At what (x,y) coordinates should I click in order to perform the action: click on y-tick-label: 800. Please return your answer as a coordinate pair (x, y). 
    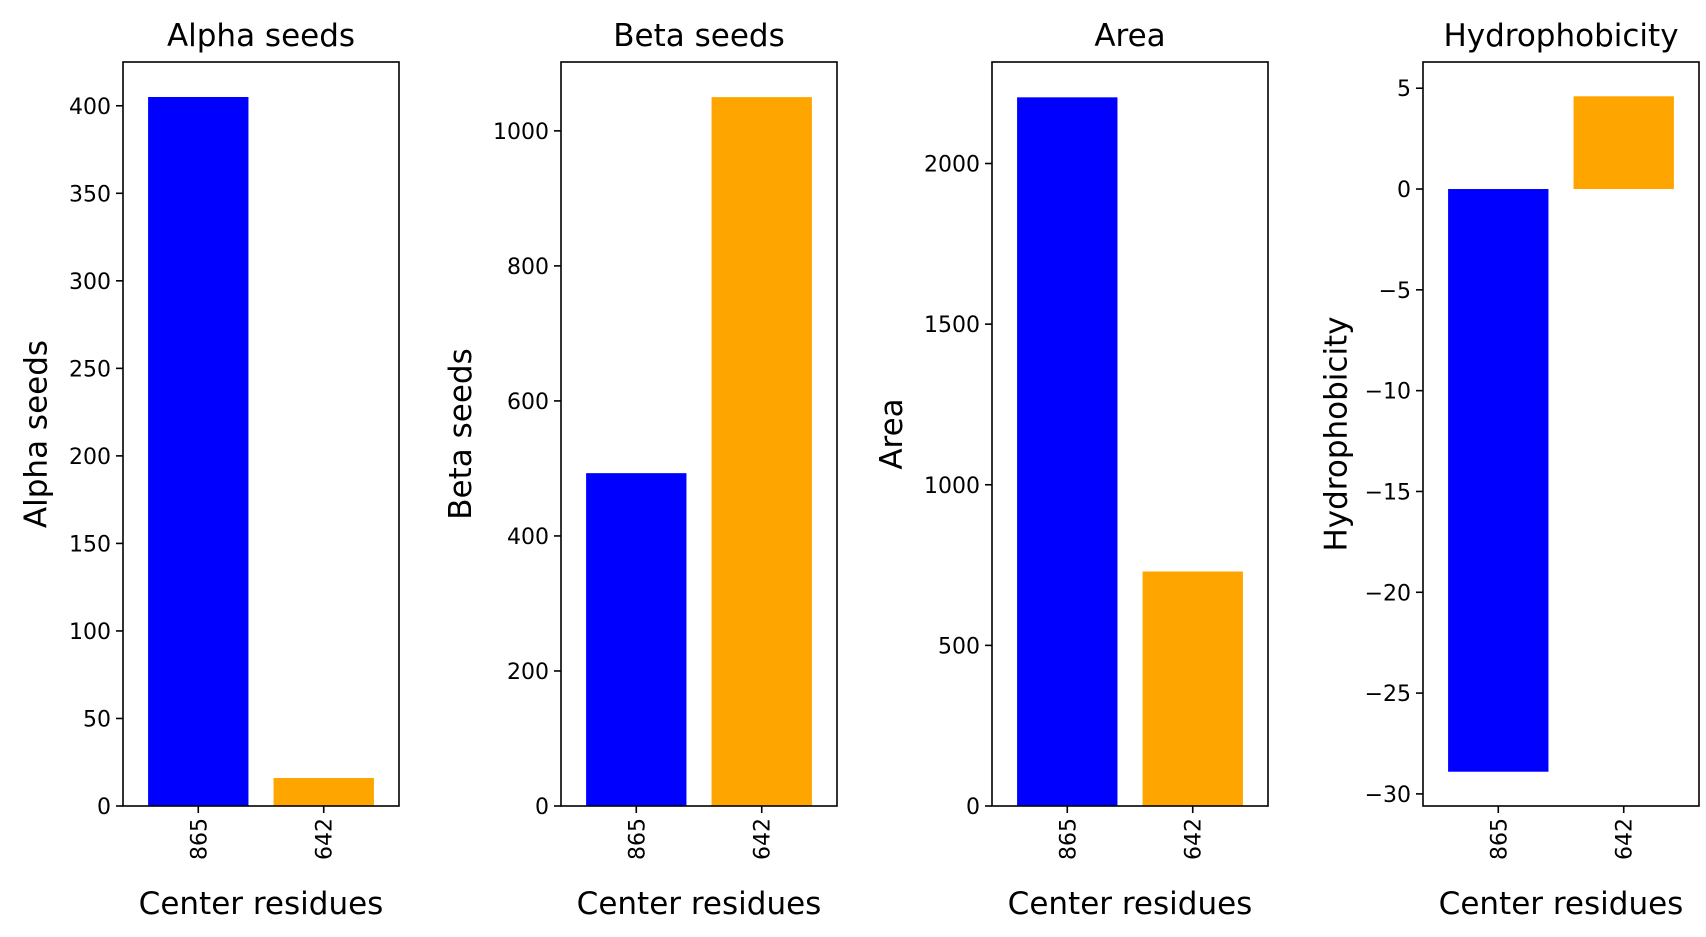
    Looking at the image, I should click on (528, 267).